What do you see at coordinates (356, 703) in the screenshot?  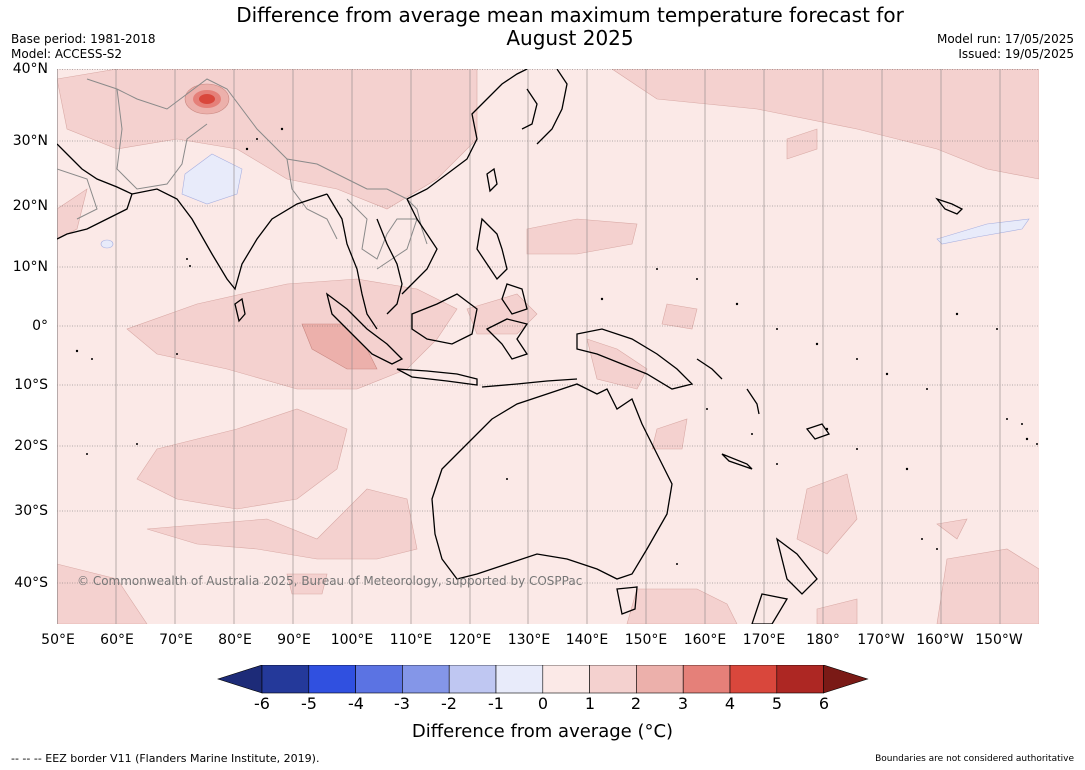 I see `colorbar-tick: -4` at bounding box center [356, 703].